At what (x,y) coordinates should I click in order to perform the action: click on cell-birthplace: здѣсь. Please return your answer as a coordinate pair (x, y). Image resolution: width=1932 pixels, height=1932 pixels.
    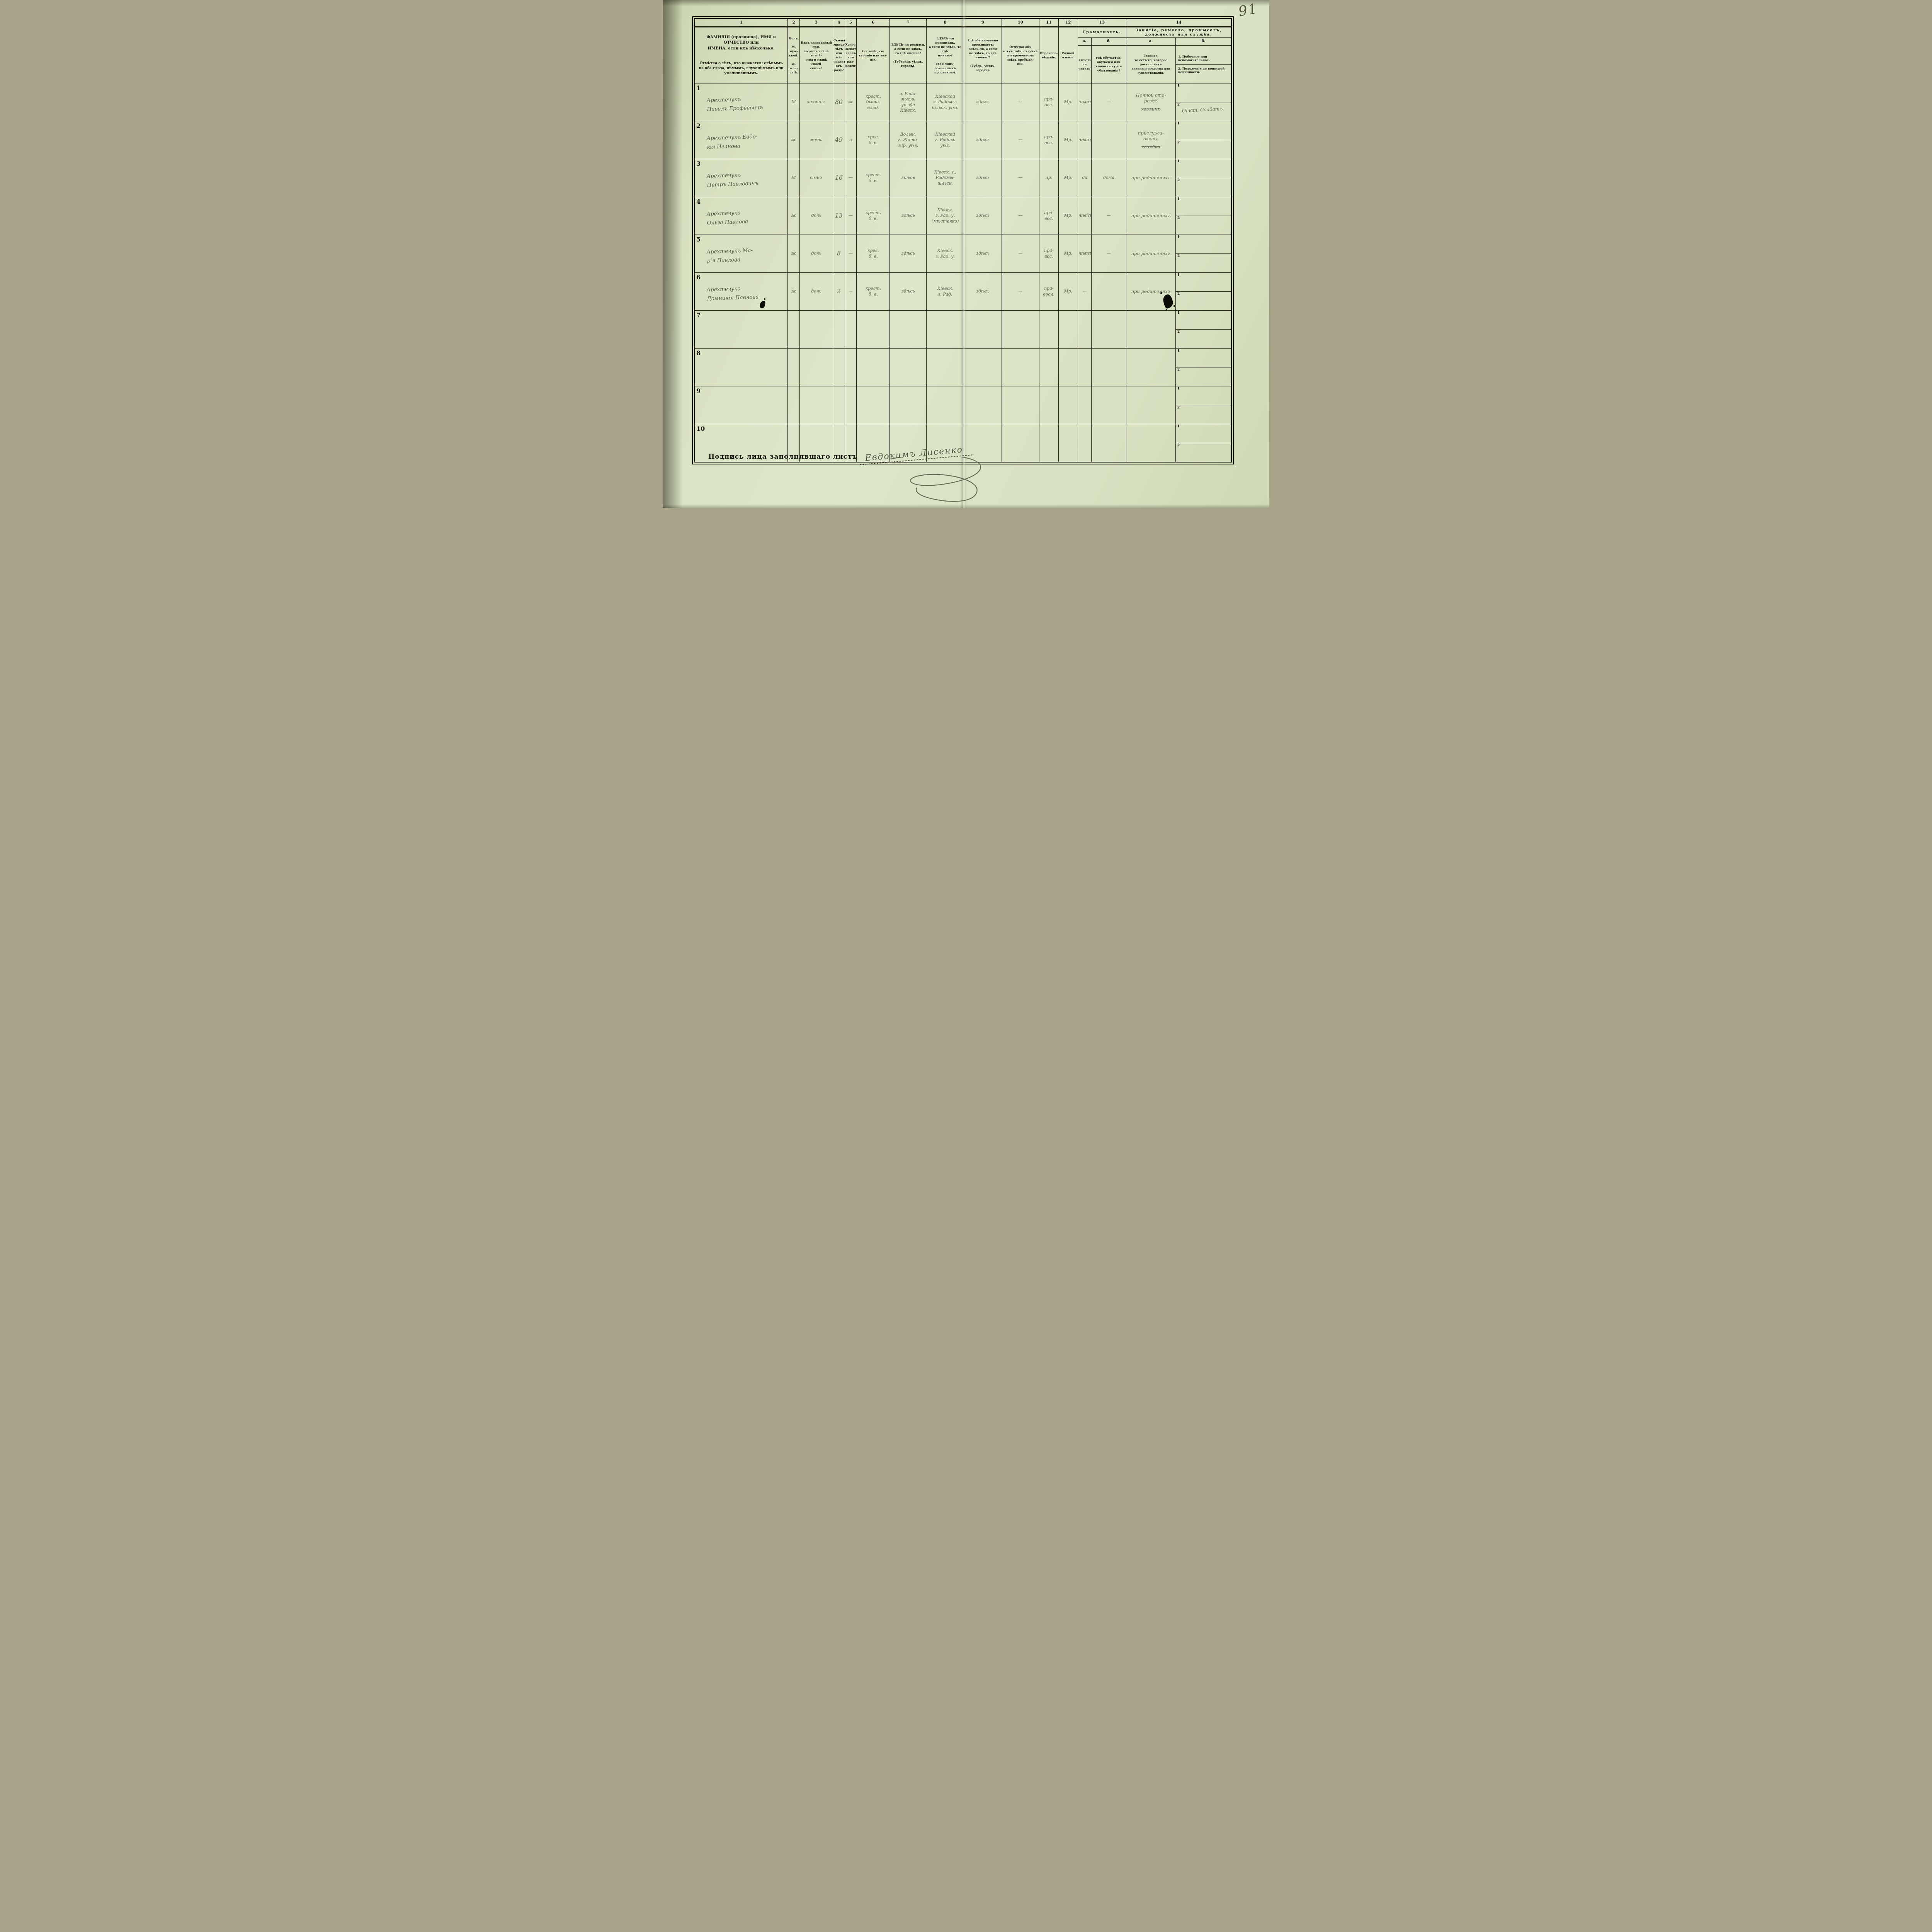
    Looking at the image, I should click on (908, 291).